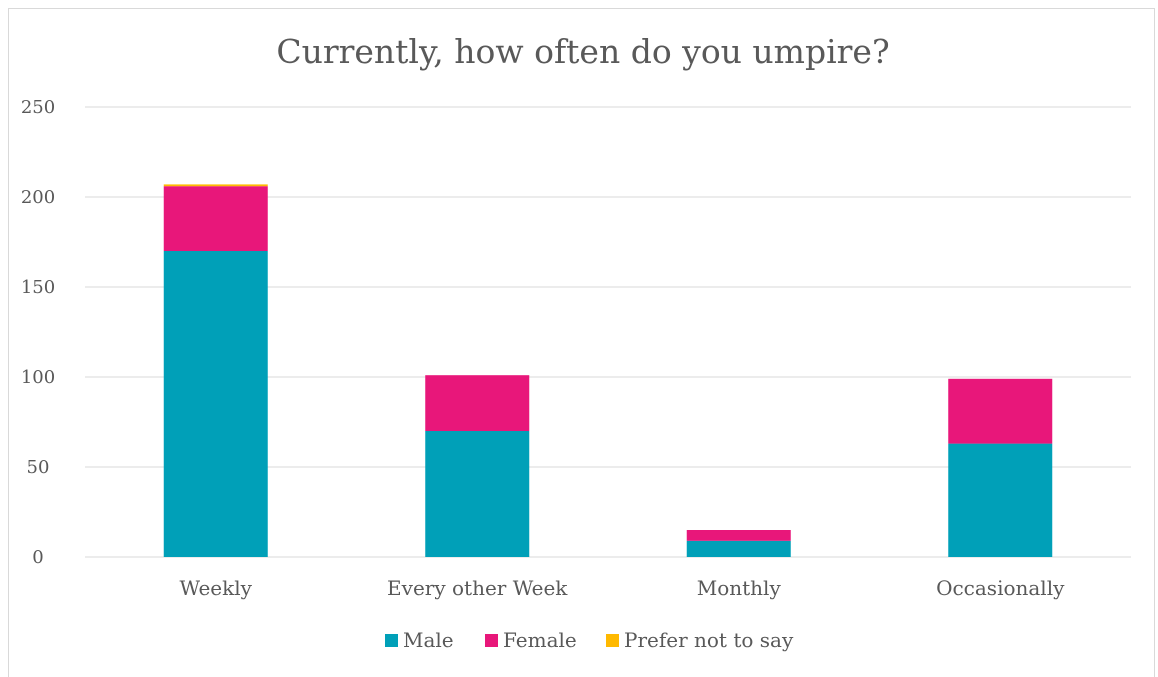 The image size is (1158, 677). What do you see at coordinates (38, 467) in the screenshot?
I see `y-tick-label: 50` at bounding box center [38, 467].